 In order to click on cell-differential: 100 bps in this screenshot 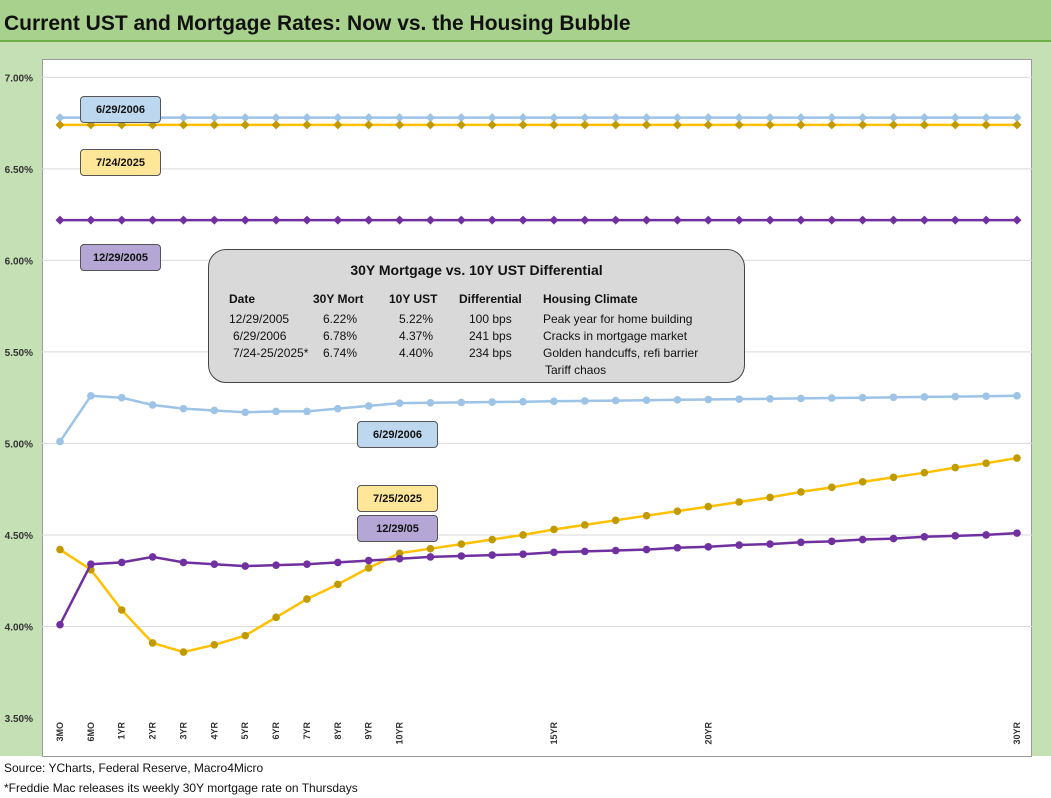, I will do `click(490, 318)`.